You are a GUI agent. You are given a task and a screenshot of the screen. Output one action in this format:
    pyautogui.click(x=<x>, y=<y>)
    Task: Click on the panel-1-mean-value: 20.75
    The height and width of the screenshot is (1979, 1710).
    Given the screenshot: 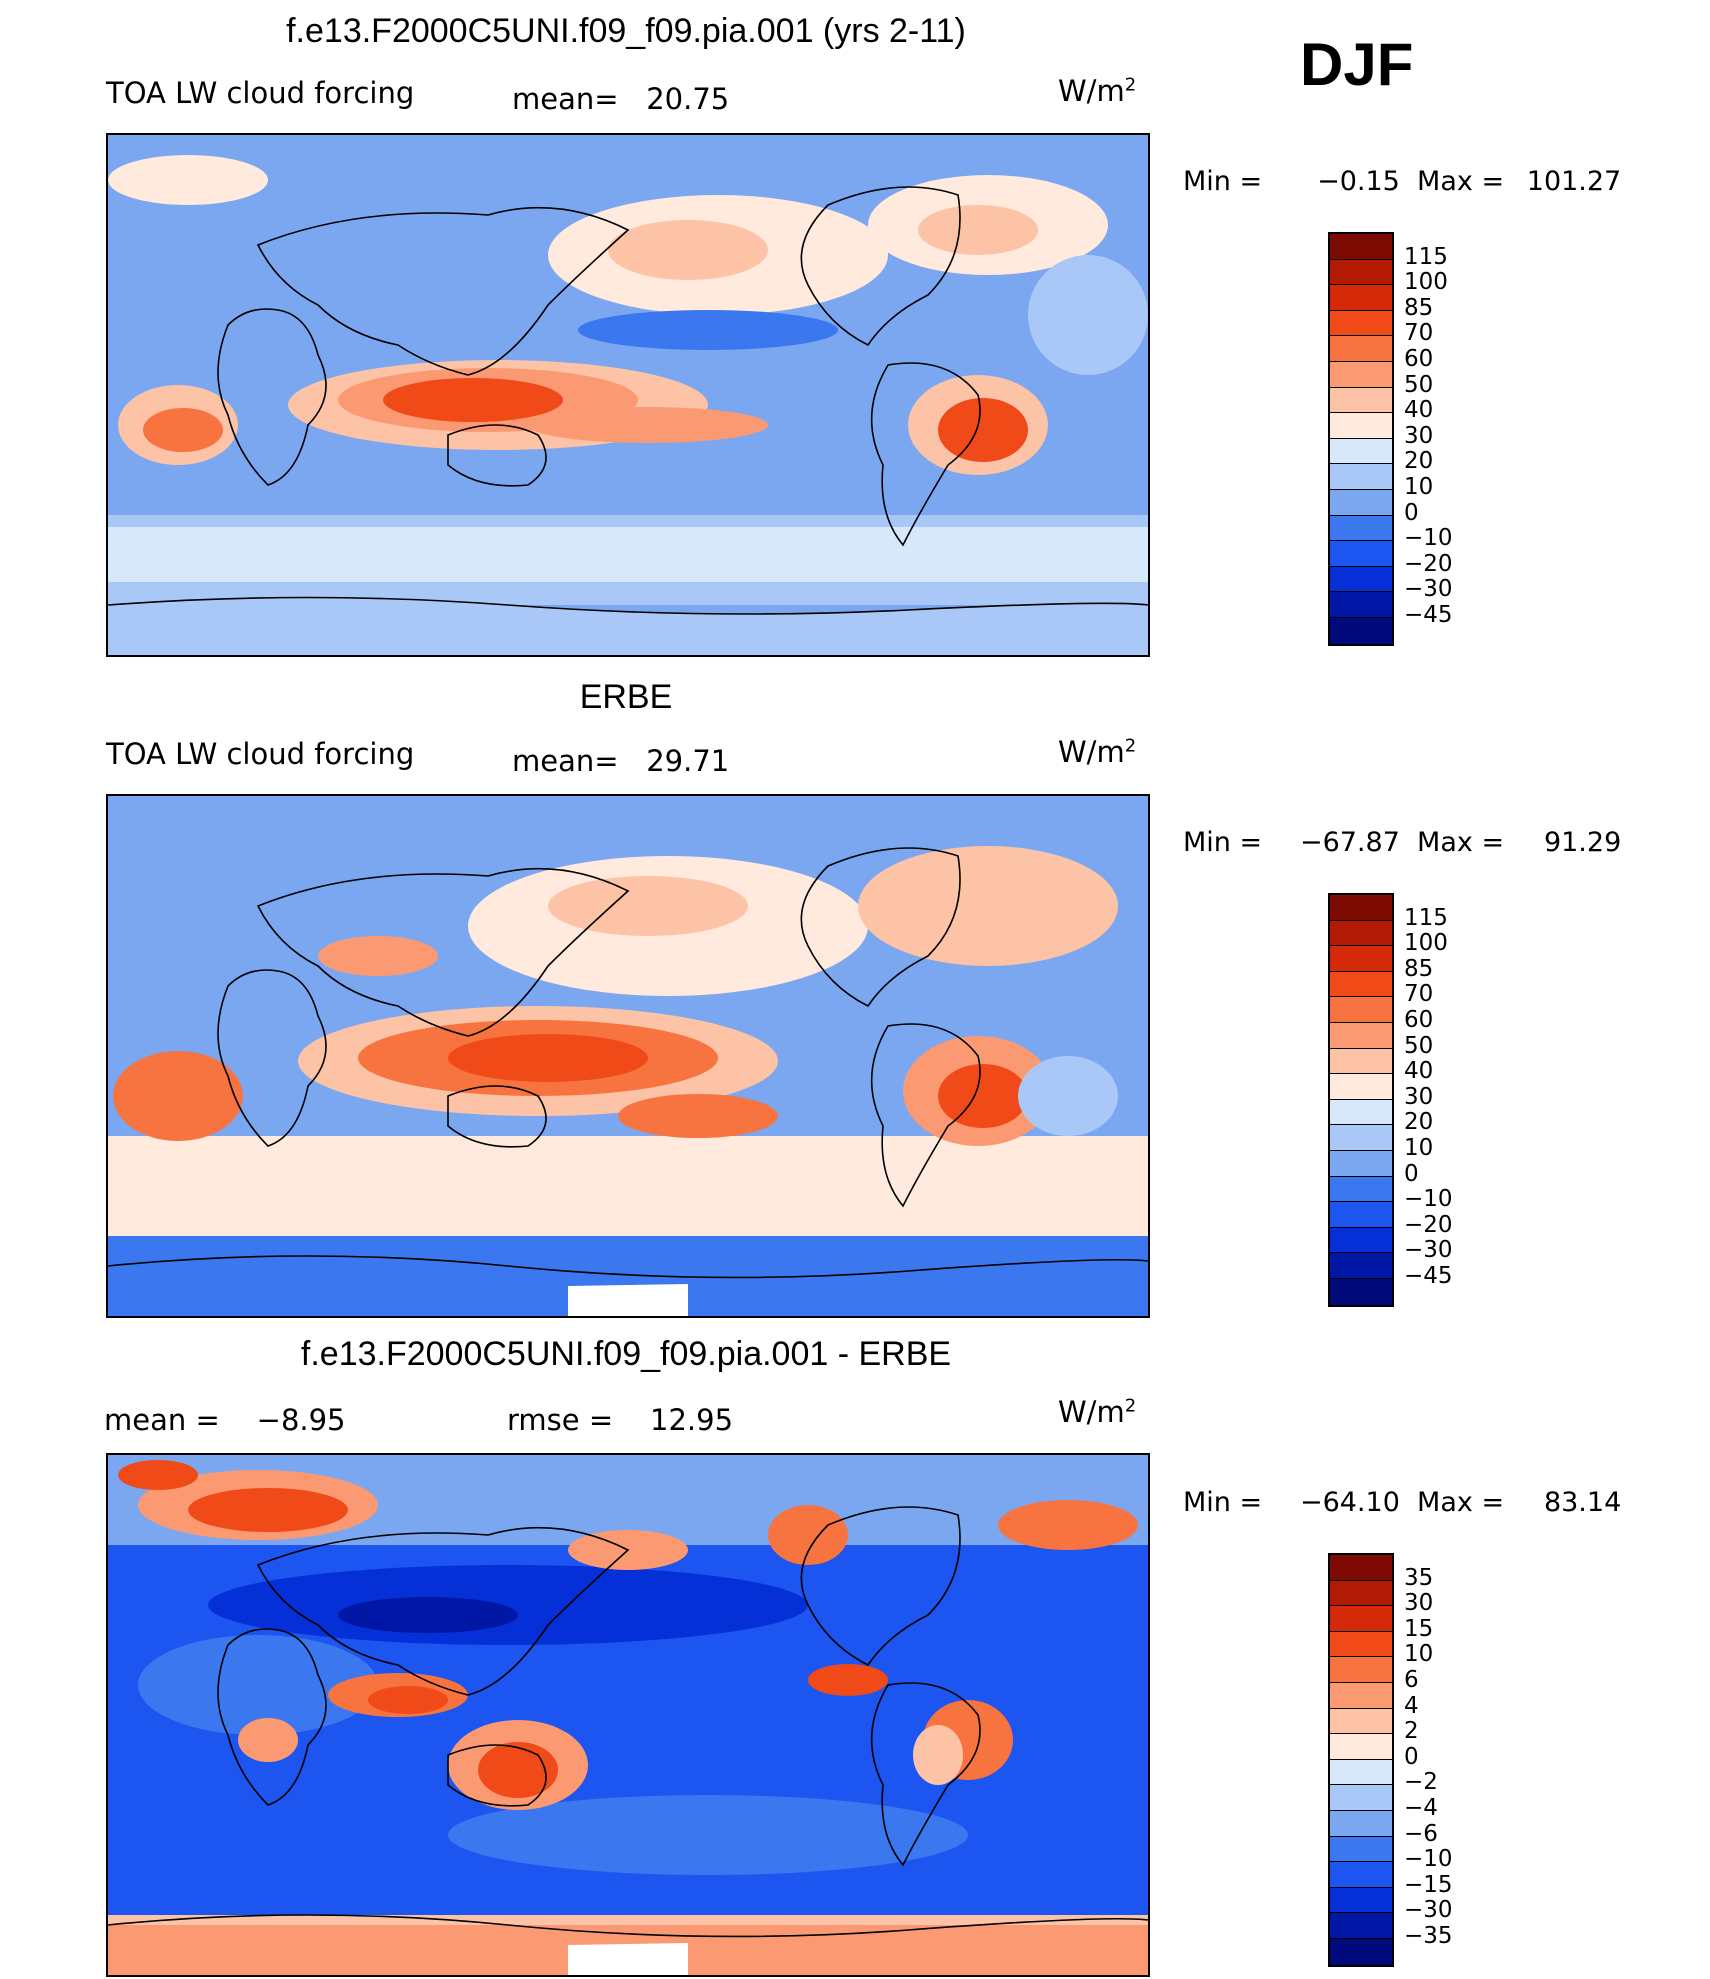 What is the action you would take?
    pyautogui.click(x=687, y=99)
    